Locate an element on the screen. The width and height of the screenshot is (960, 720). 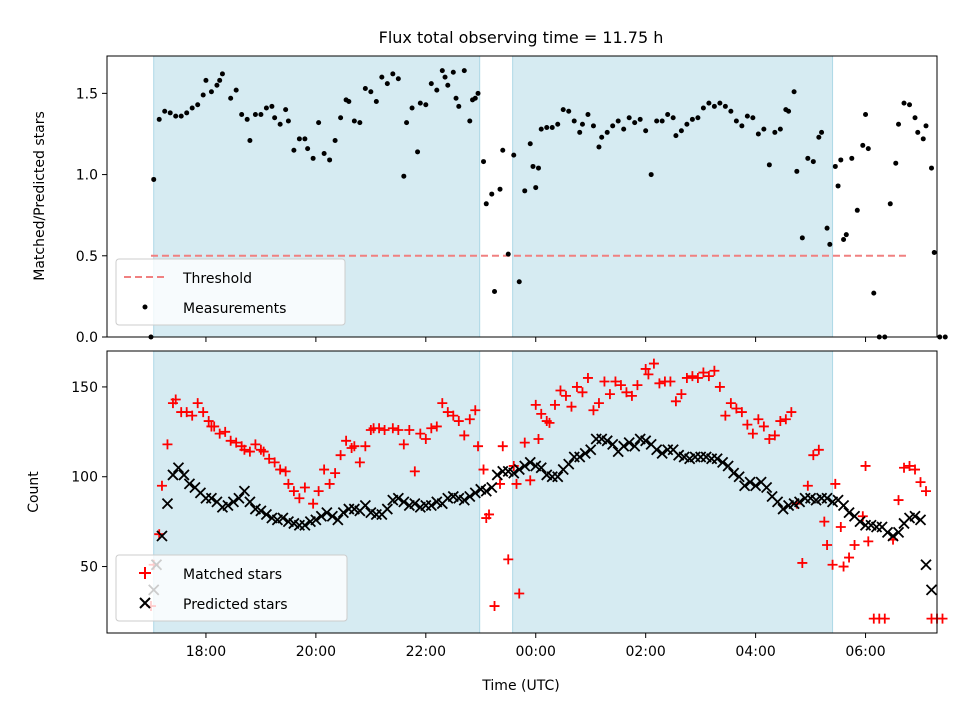
count-xtick-label: 20:00 is located at coordinates (316, 652).